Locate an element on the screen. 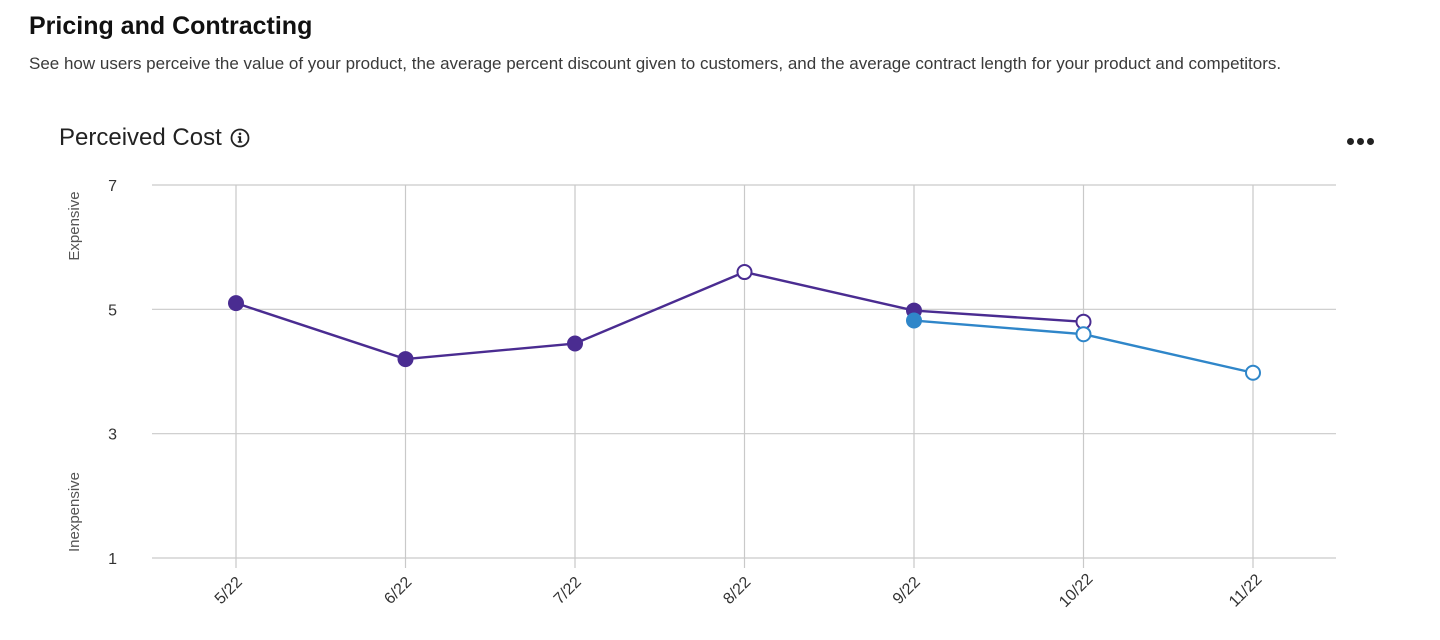 The width and height of the screenshot is (1440, 640). x-tick-label: 5/22 is located at coordinates (229, 591).